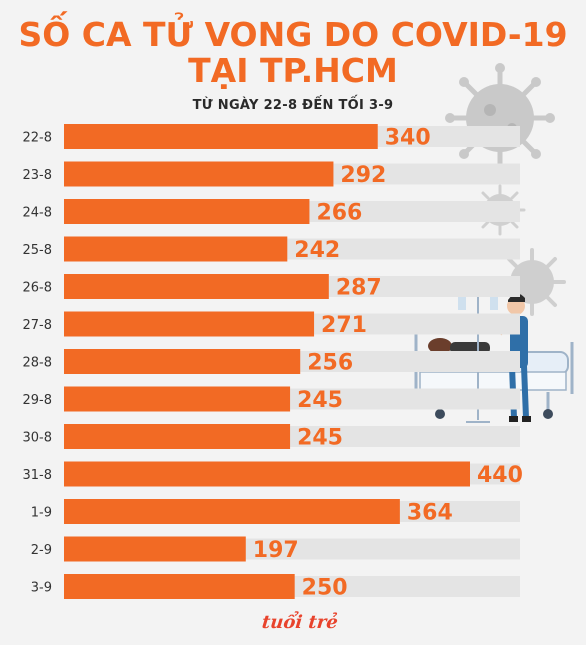  Describe the element at coordinates (359, 288) in the screenshot. I see `data-label: 287` at that location.